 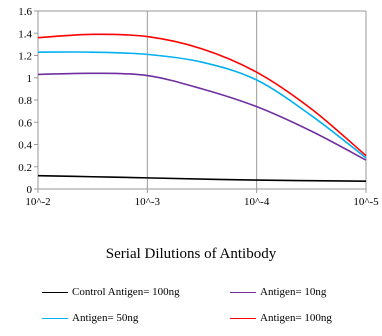 I want to click on y-tick-label: 0.8, so click(x=25, y=101).